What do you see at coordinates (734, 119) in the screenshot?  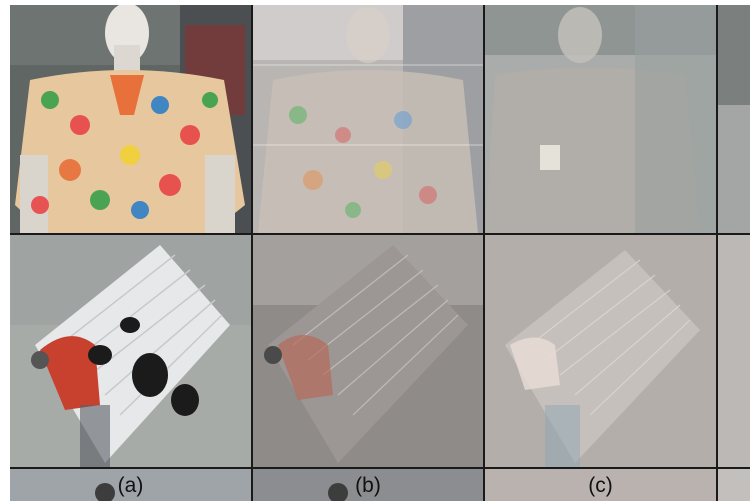 I see `photo-edge-strip-top` at bounding box center [734, 119].